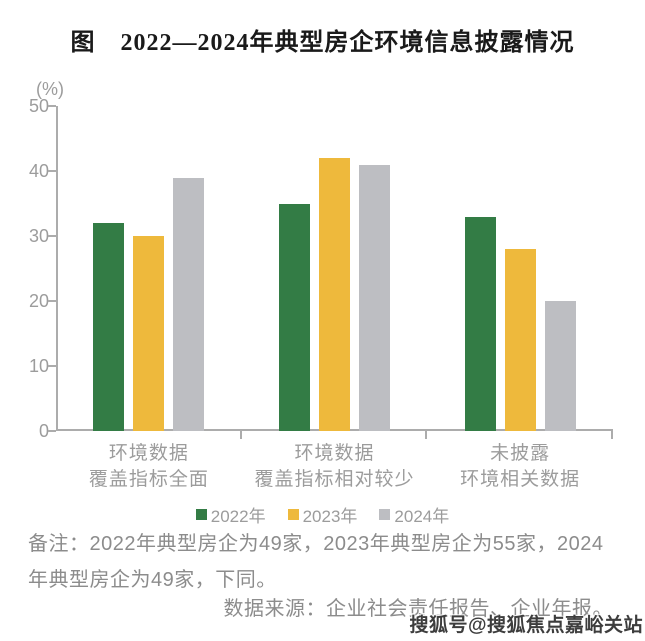 The height and width of the screenshot is (641, 645). Describe the element at coordinates (238, 516) in the screenshot. I see `legend-label: 2022年` at that location.